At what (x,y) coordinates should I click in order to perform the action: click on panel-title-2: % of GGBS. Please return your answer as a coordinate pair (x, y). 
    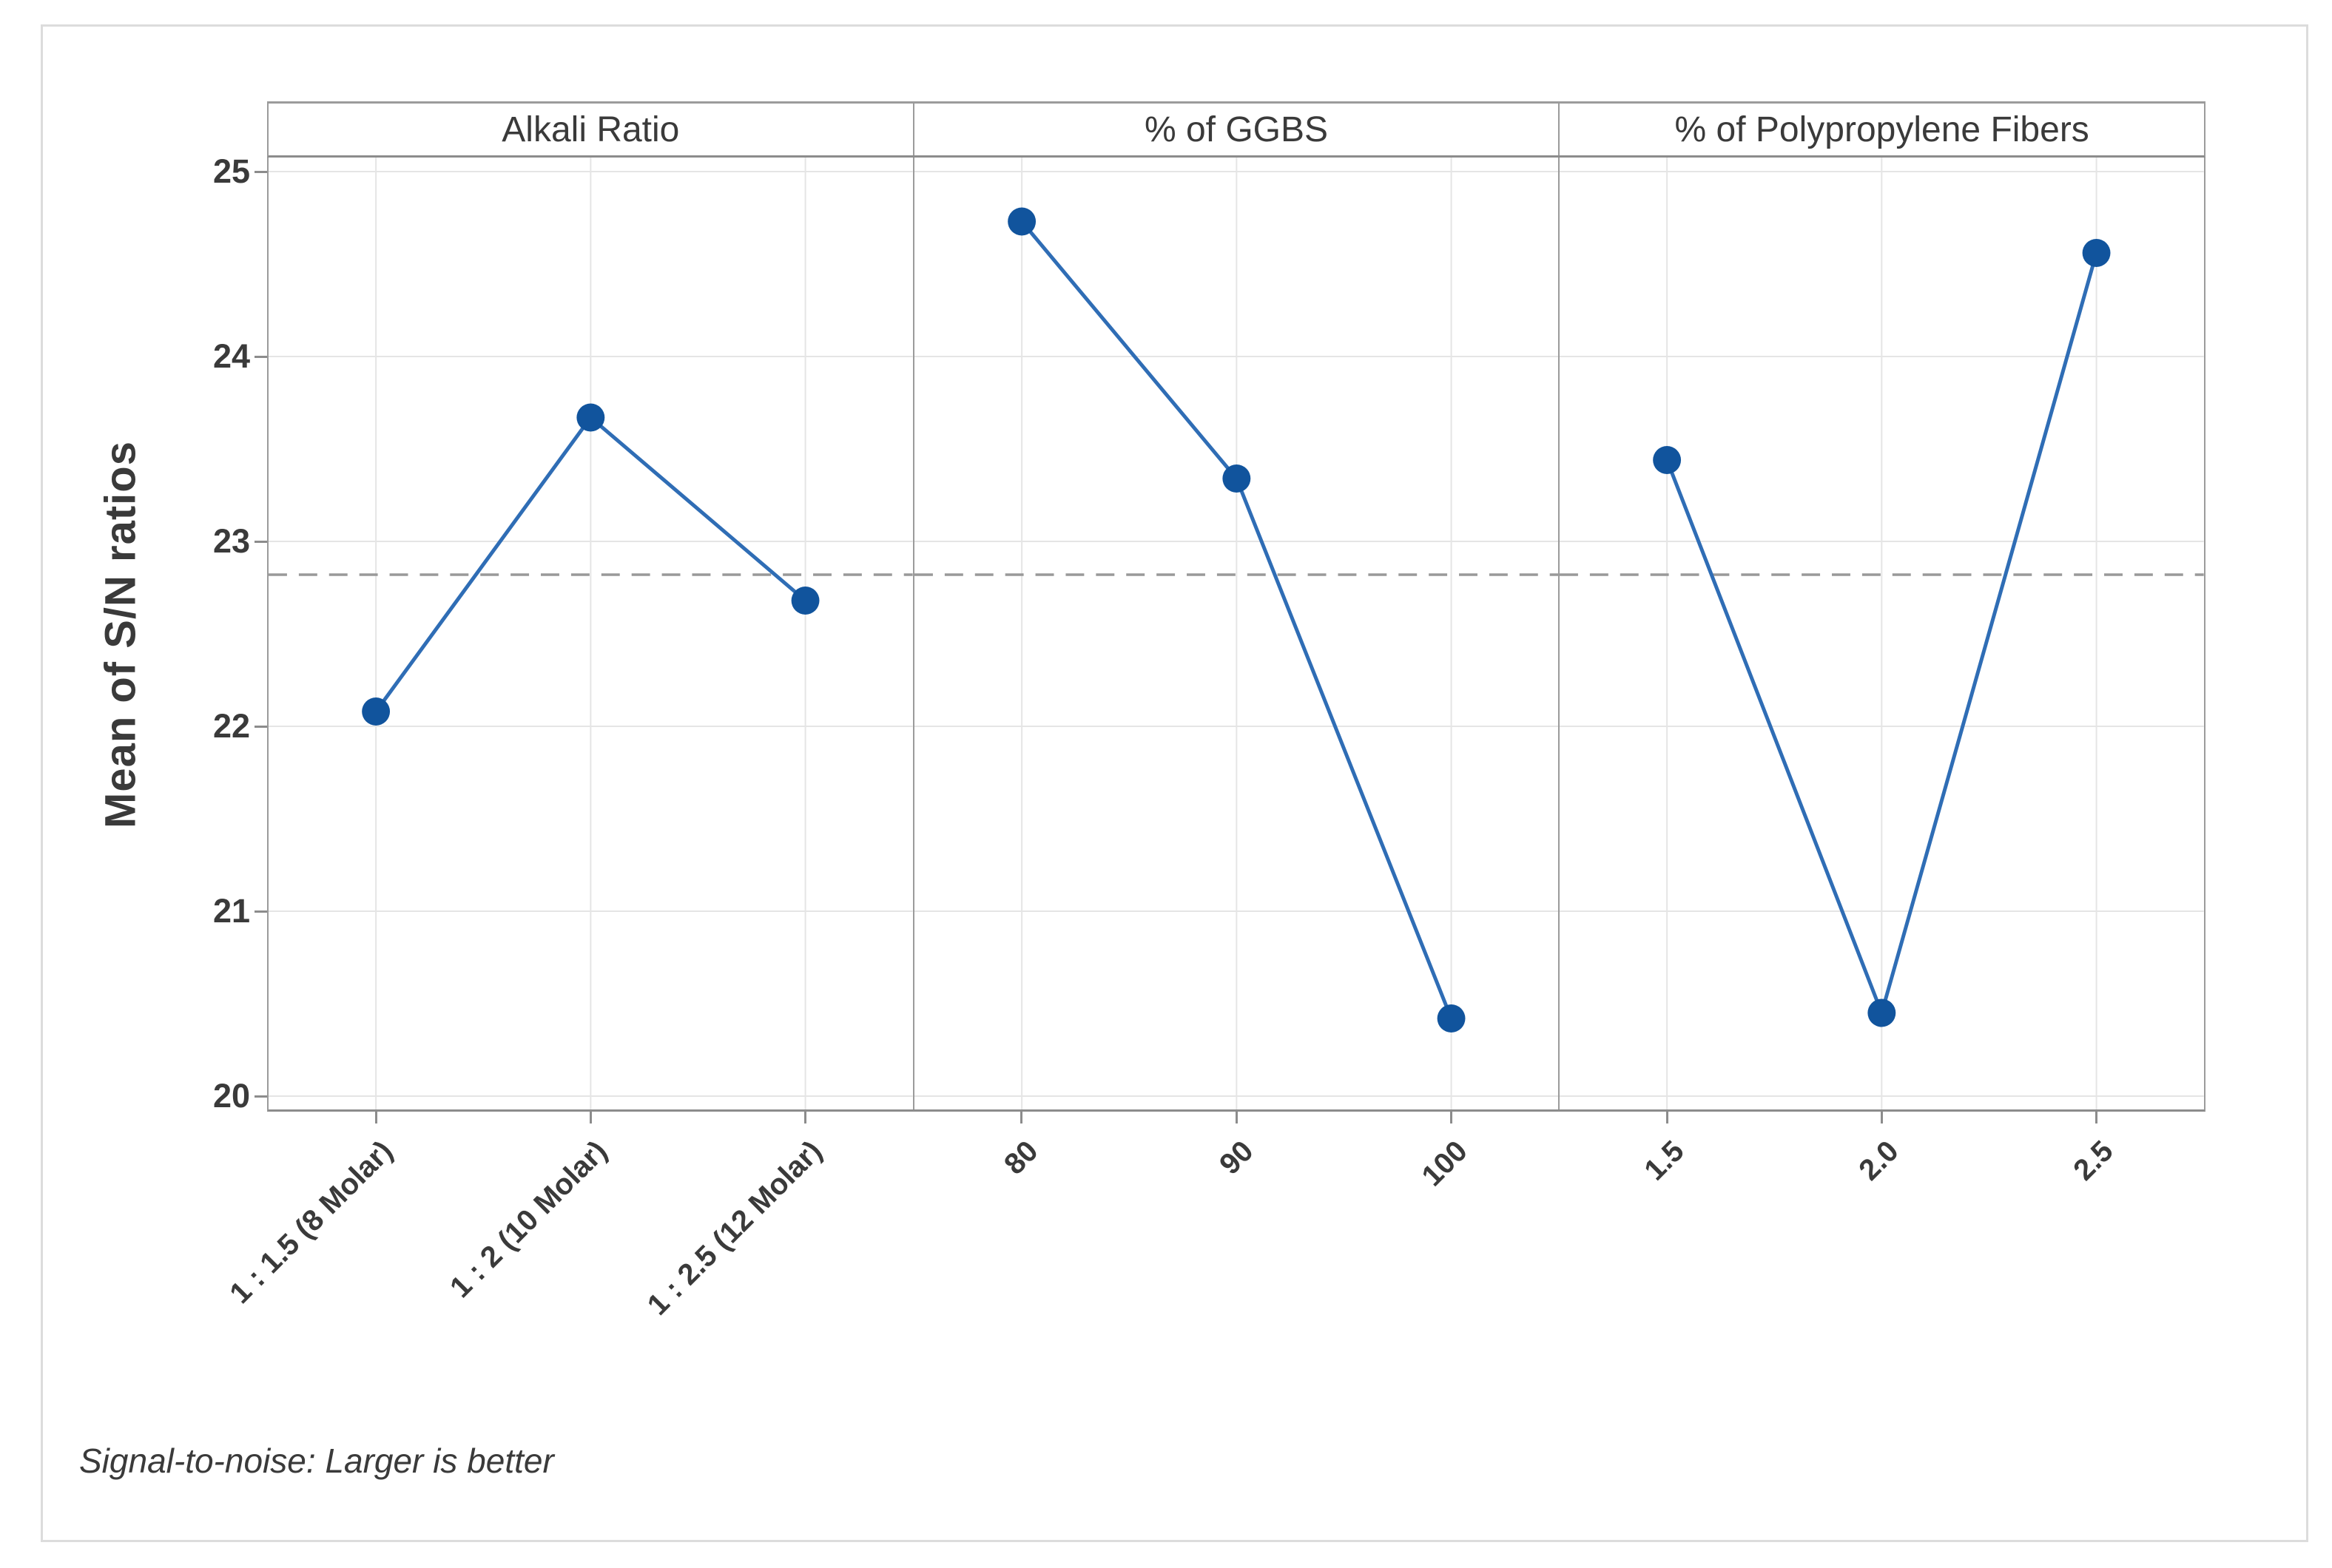
    Looking at the image, I should click on (1235, 129).